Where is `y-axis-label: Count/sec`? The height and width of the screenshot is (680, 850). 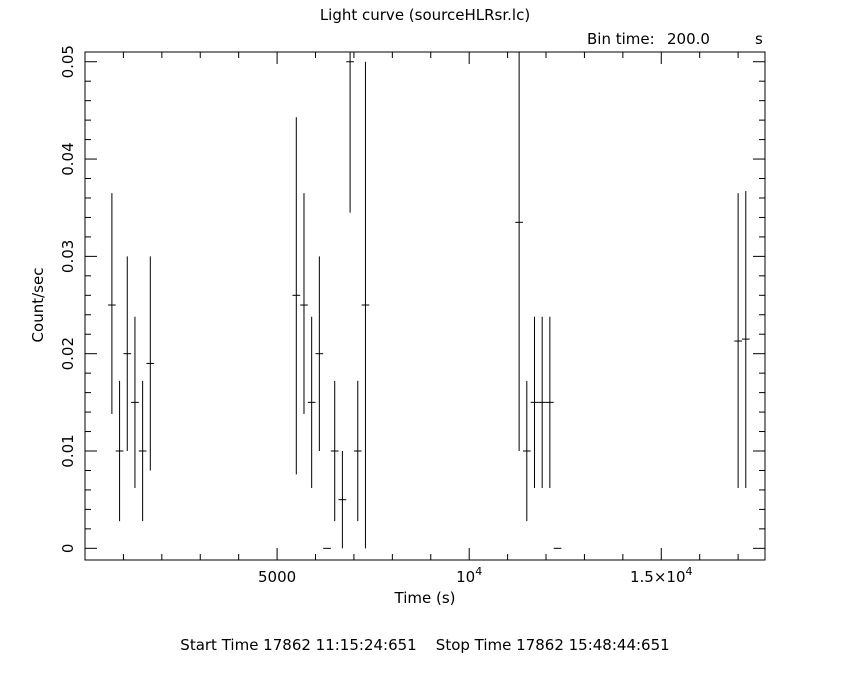
y-axis-label: Count/sec is located at coordinates (38, 305).